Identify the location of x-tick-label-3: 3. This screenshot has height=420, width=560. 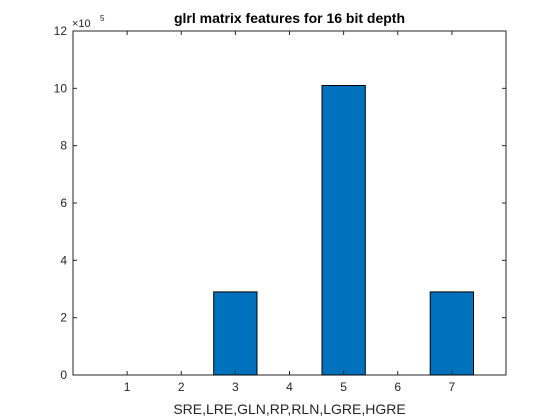
(235, 387).